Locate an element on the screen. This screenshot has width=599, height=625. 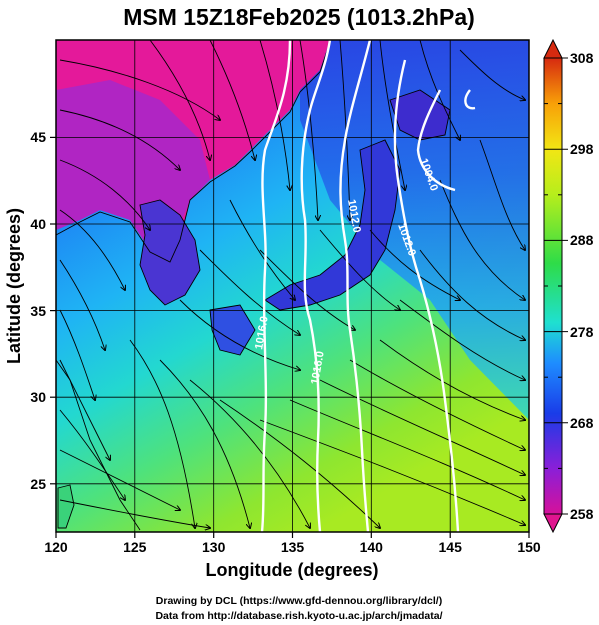
purple-inland is located at coordinates (133, 165).